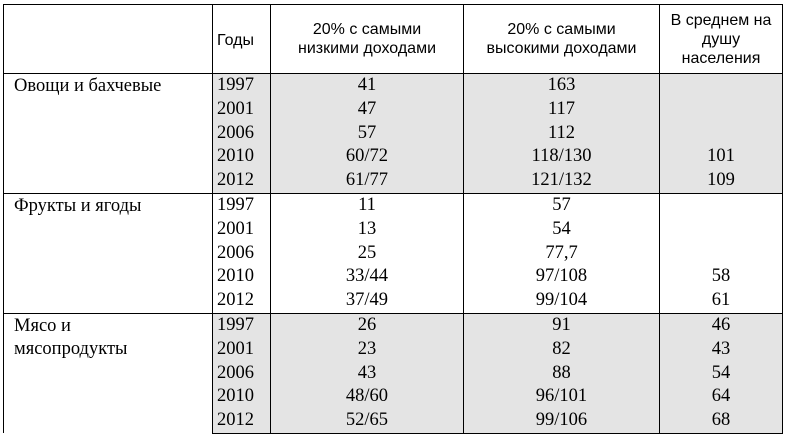  I want to click on category-cell: Овощи и бахчевые, so click(108, 133).